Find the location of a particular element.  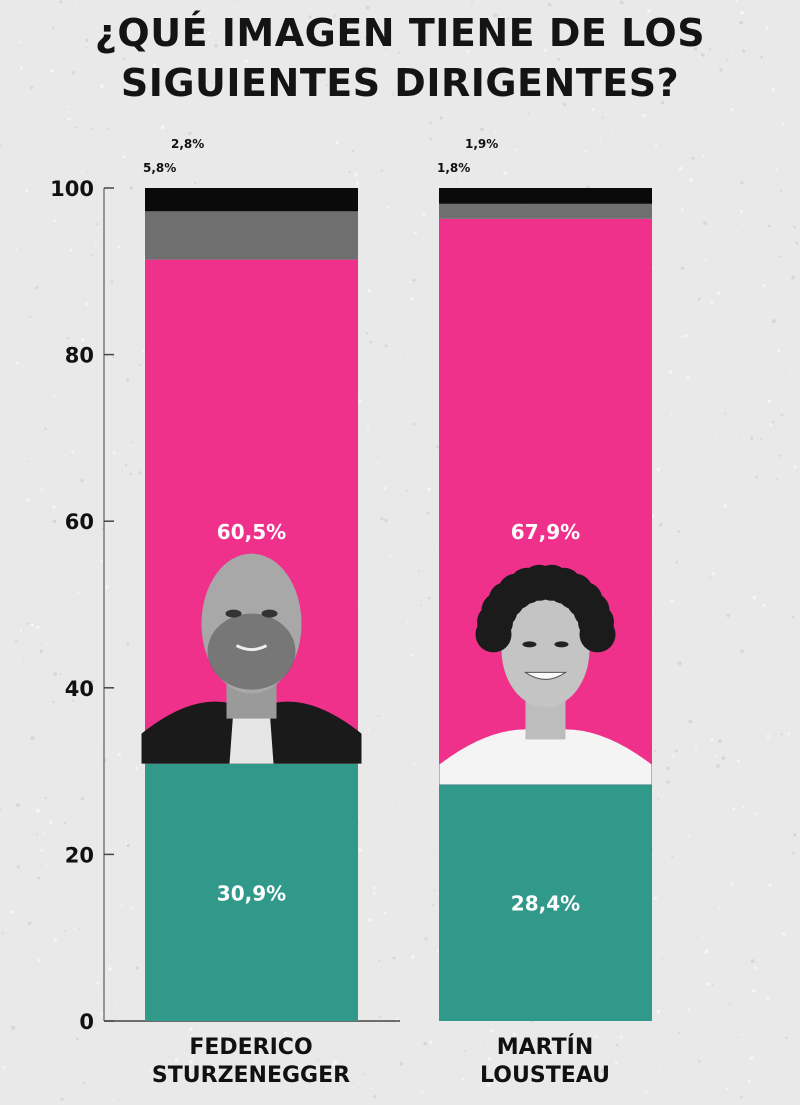

y-tick-label: 80 is located at coordinates (79, 356).